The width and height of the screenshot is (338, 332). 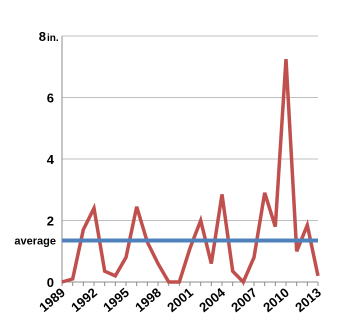 What do you see at coordinates (52, 300) in the screenshot?
I see `x-tick-label: 1989` at bounding box center [52, 300].